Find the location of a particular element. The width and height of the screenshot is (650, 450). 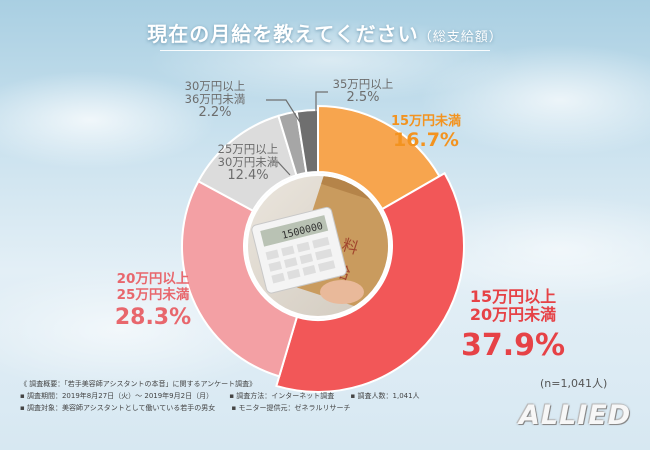

label-30-36man-line2: 36万円未満 is located at coordinates (215, 99).